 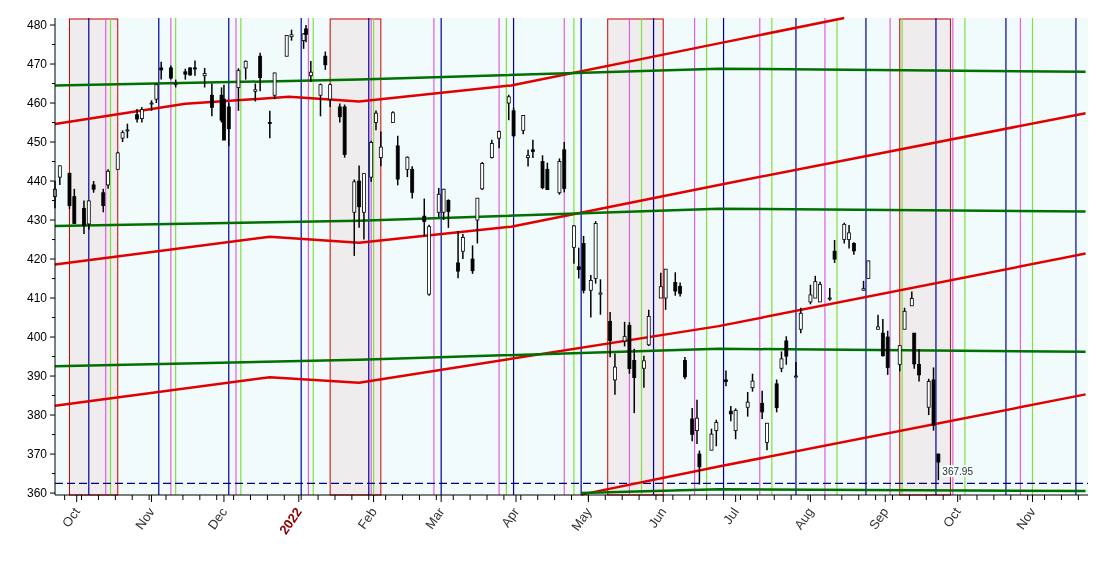 I want to click on y-tick-label: 430, so click(x=37, y=220).